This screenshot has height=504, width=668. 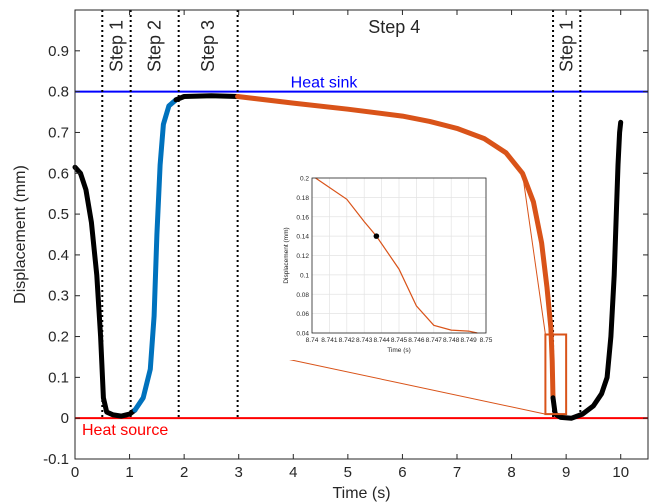 What do you see at coordinates (239, 472) in the screenshot?
I see `x-tick-label: 3` at bounding box center [239, 472].